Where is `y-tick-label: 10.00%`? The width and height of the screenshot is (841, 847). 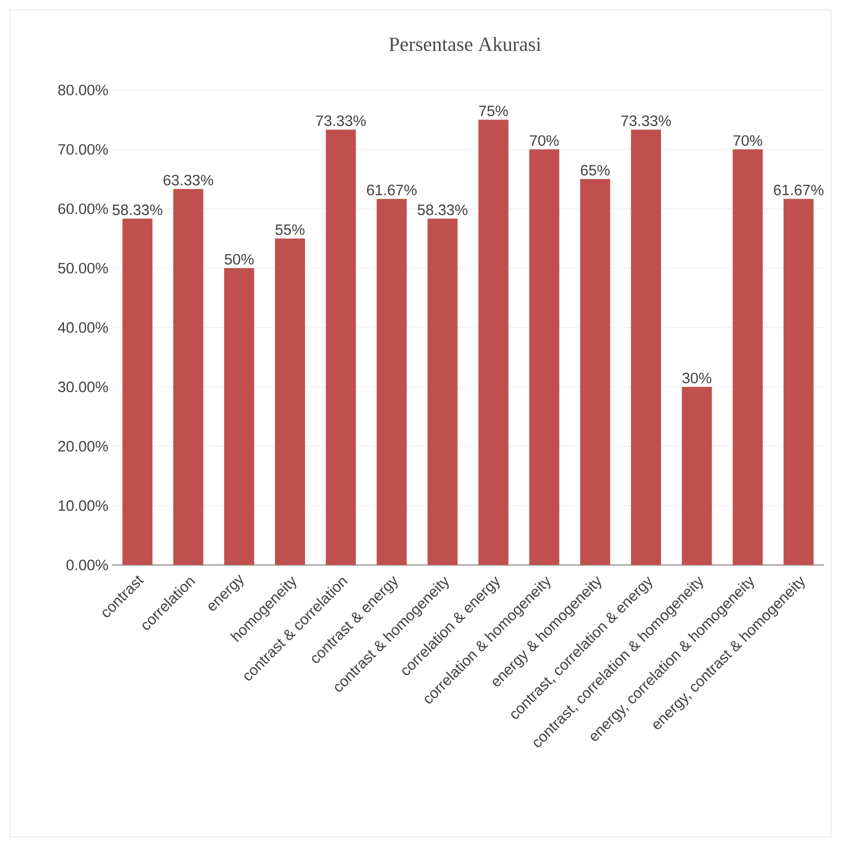
y-tick-label: 10.00% is located at coordinates (83, 505).